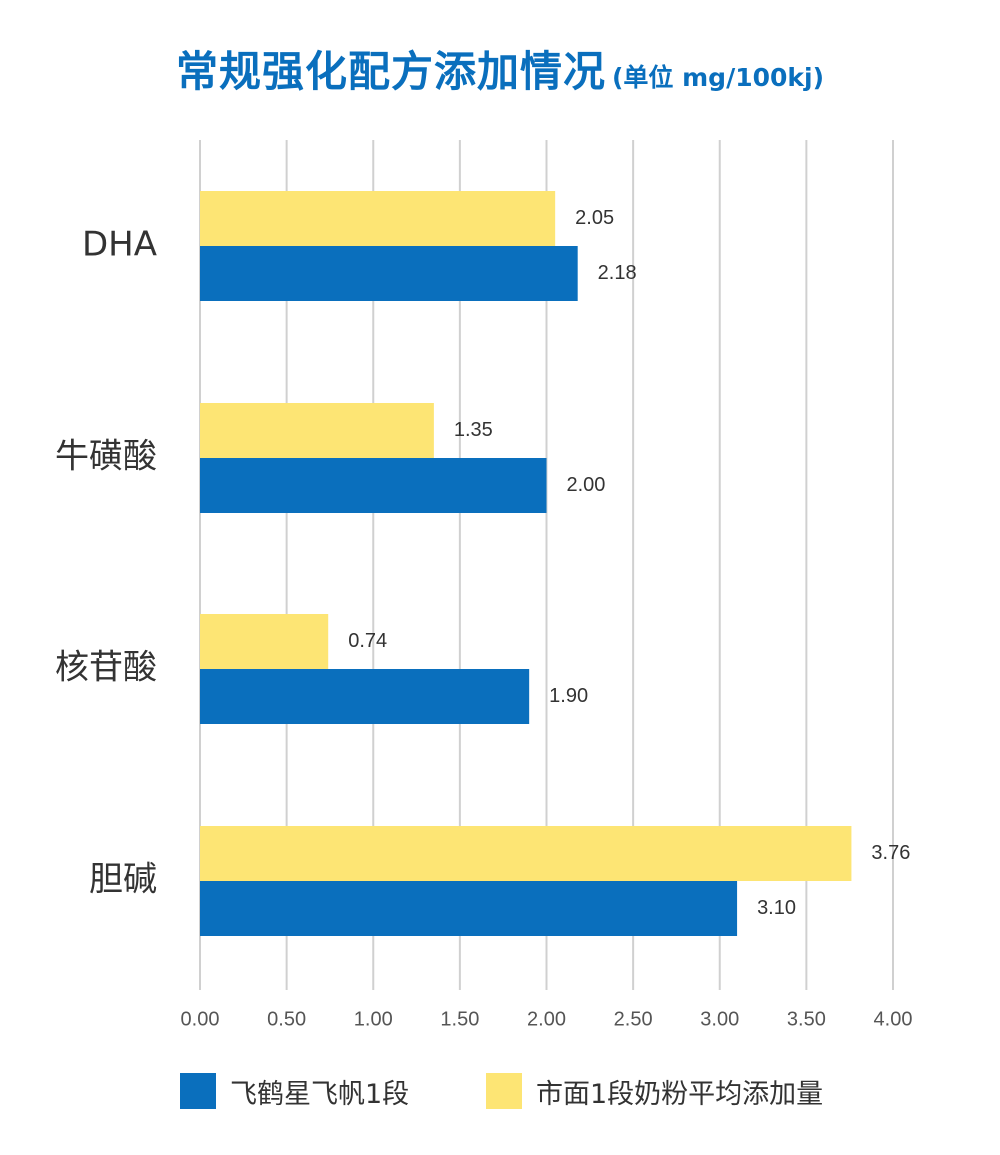  What do you see at coordinates (106, 668) in the screenshot?
I see `category-label: 核苷酸` at bounding box center [106, 668].